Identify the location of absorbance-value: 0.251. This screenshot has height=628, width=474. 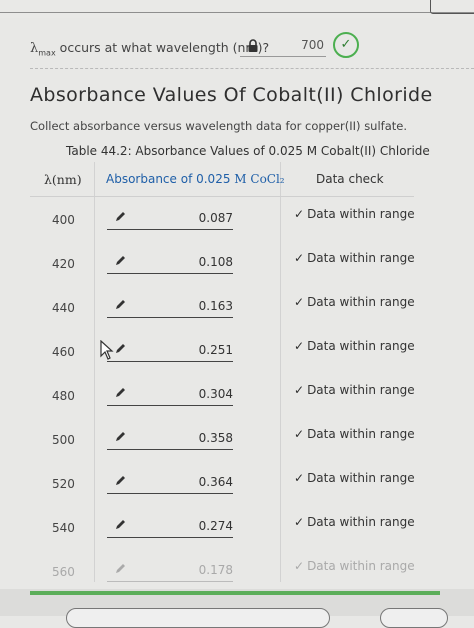
(215, 350).